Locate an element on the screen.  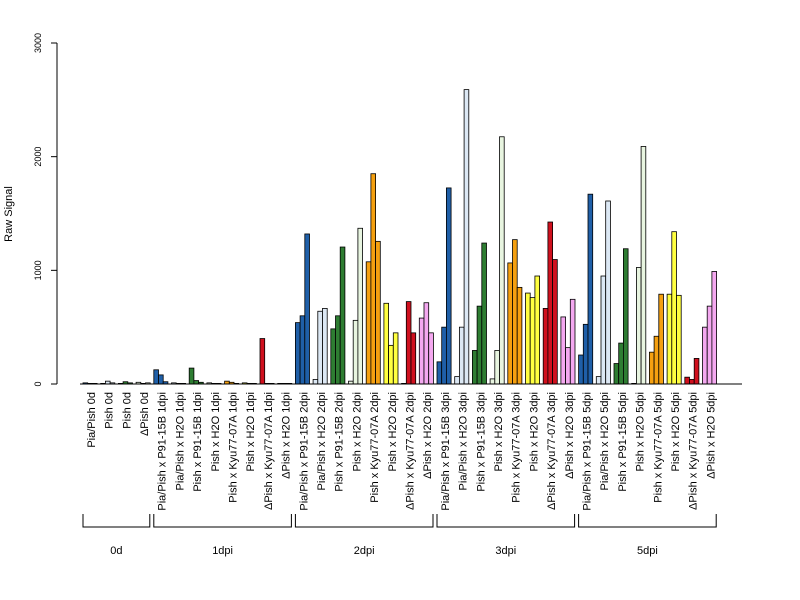
category-label: Pia/Pish x P91-15B 2dpi is located at coordinates (304, 451).